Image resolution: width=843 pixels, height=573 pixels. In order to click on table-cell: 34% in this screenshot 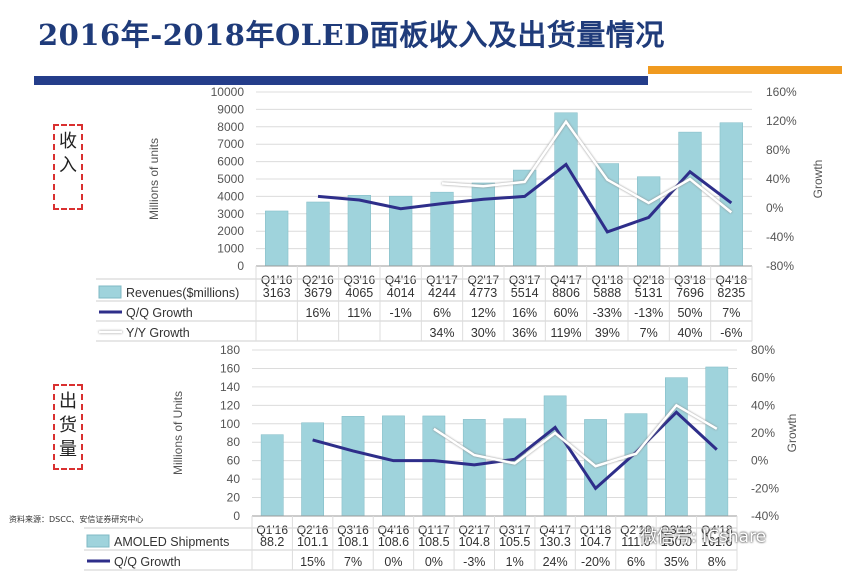, I will do `click(441, 333)`.